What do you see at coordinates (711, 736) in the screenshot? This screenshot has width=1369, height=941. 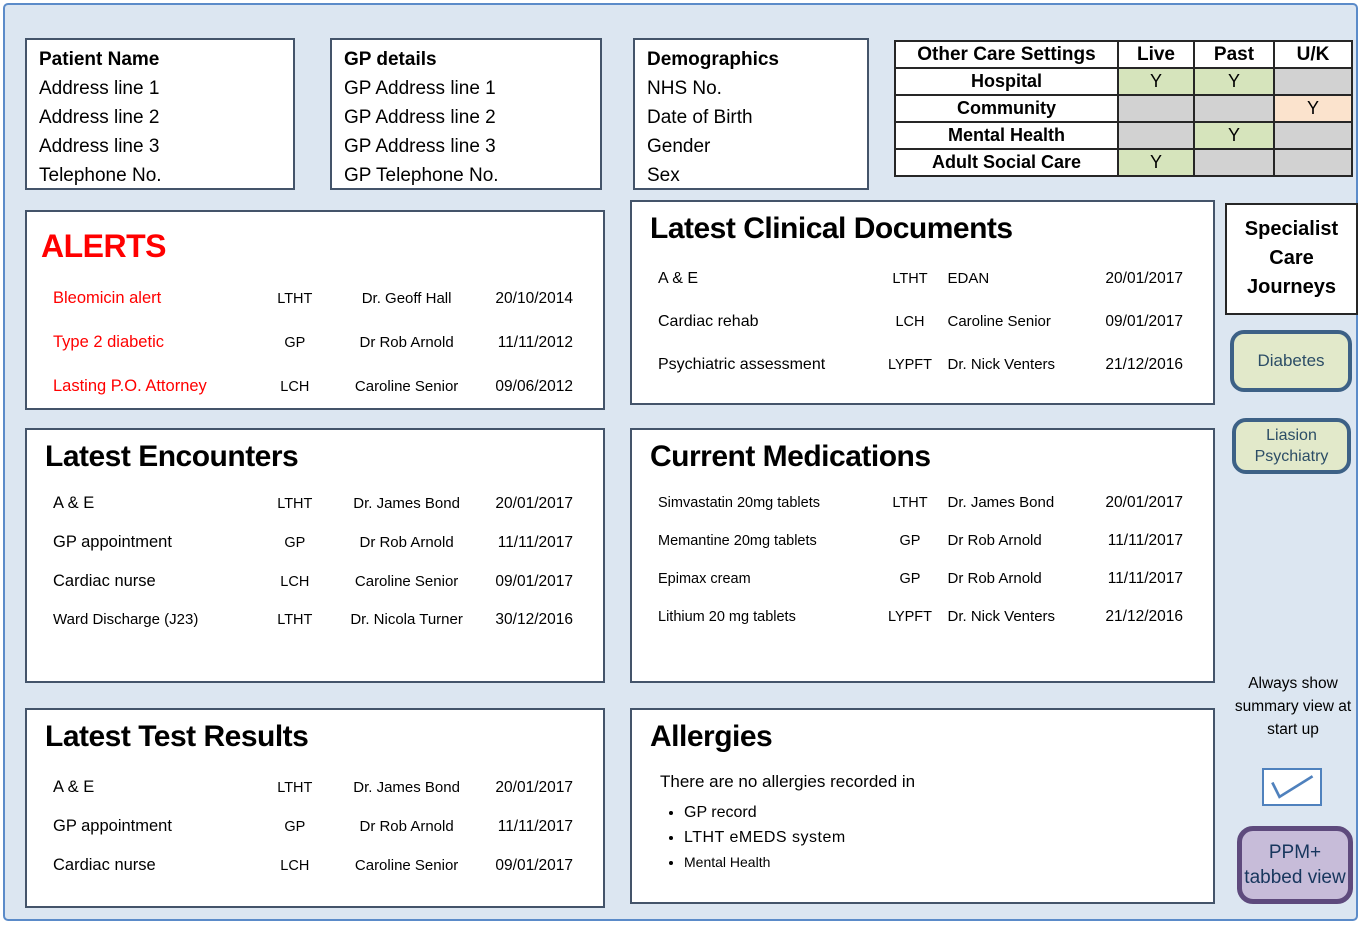 I see `allergies-title: Allergies` at bounding box center [711, 736].